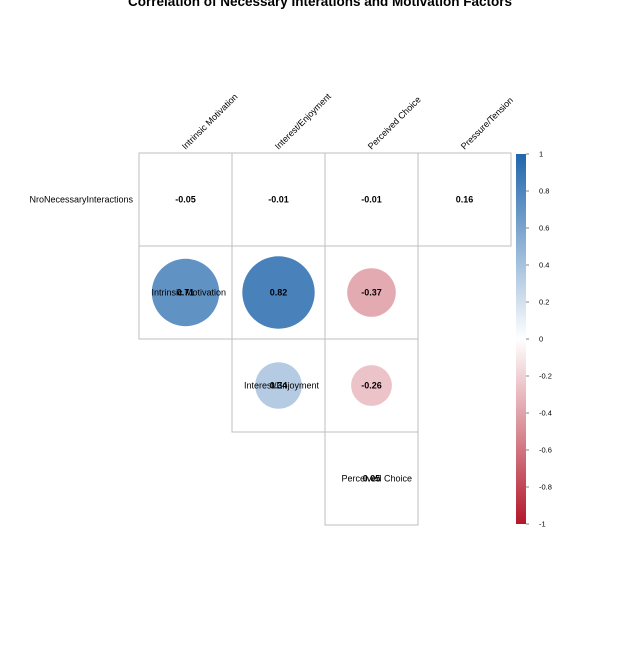 This screenshot has width=640, height=645. I want to click on row-label-perceived-choice: Perceived Choice, so click(376, 479).